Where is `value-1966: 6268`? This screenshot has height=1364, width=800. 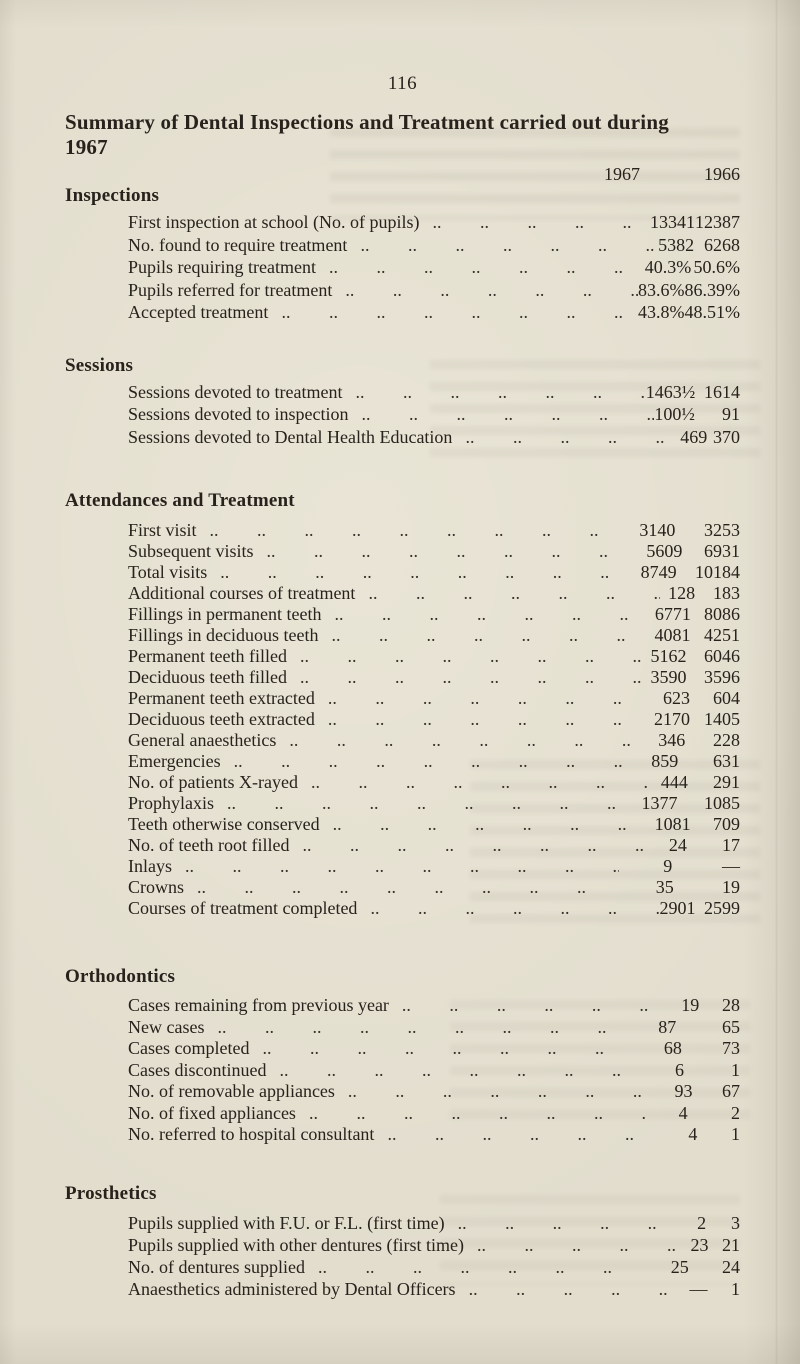
value-1966: 6268 is located at coordinates (722, 244).